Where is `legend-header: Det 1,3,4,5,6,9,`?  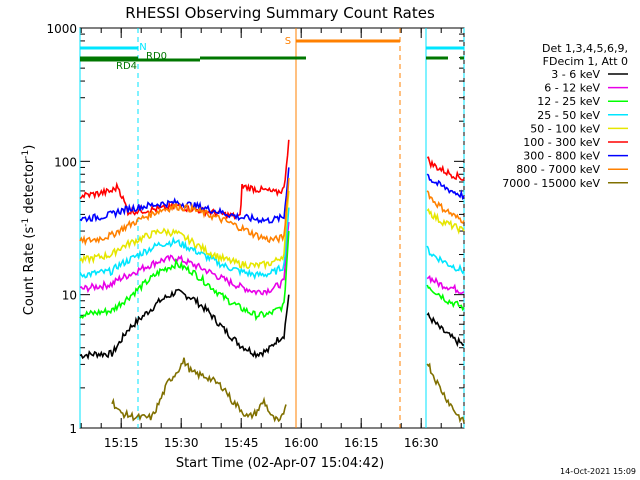
legend-header: Det 1,3,4,5,6,9, is located at coordinates (585, 48).